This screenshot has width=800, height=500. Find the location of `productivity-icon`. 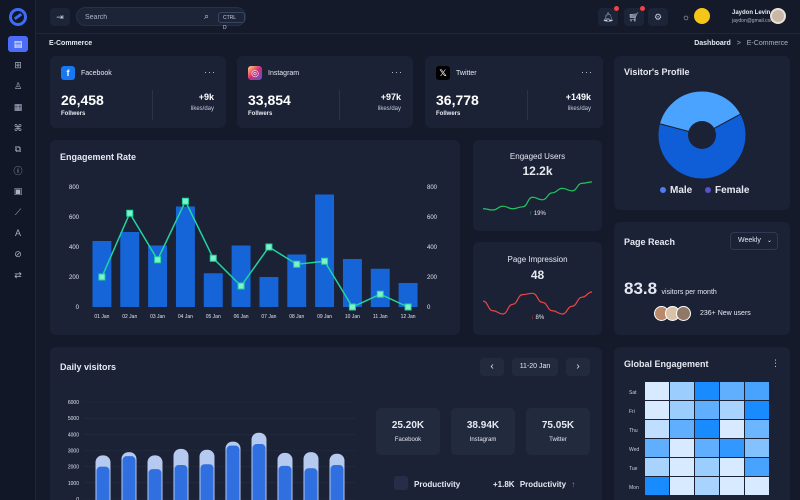

productivity-icon is located at coordinates (401, 483).